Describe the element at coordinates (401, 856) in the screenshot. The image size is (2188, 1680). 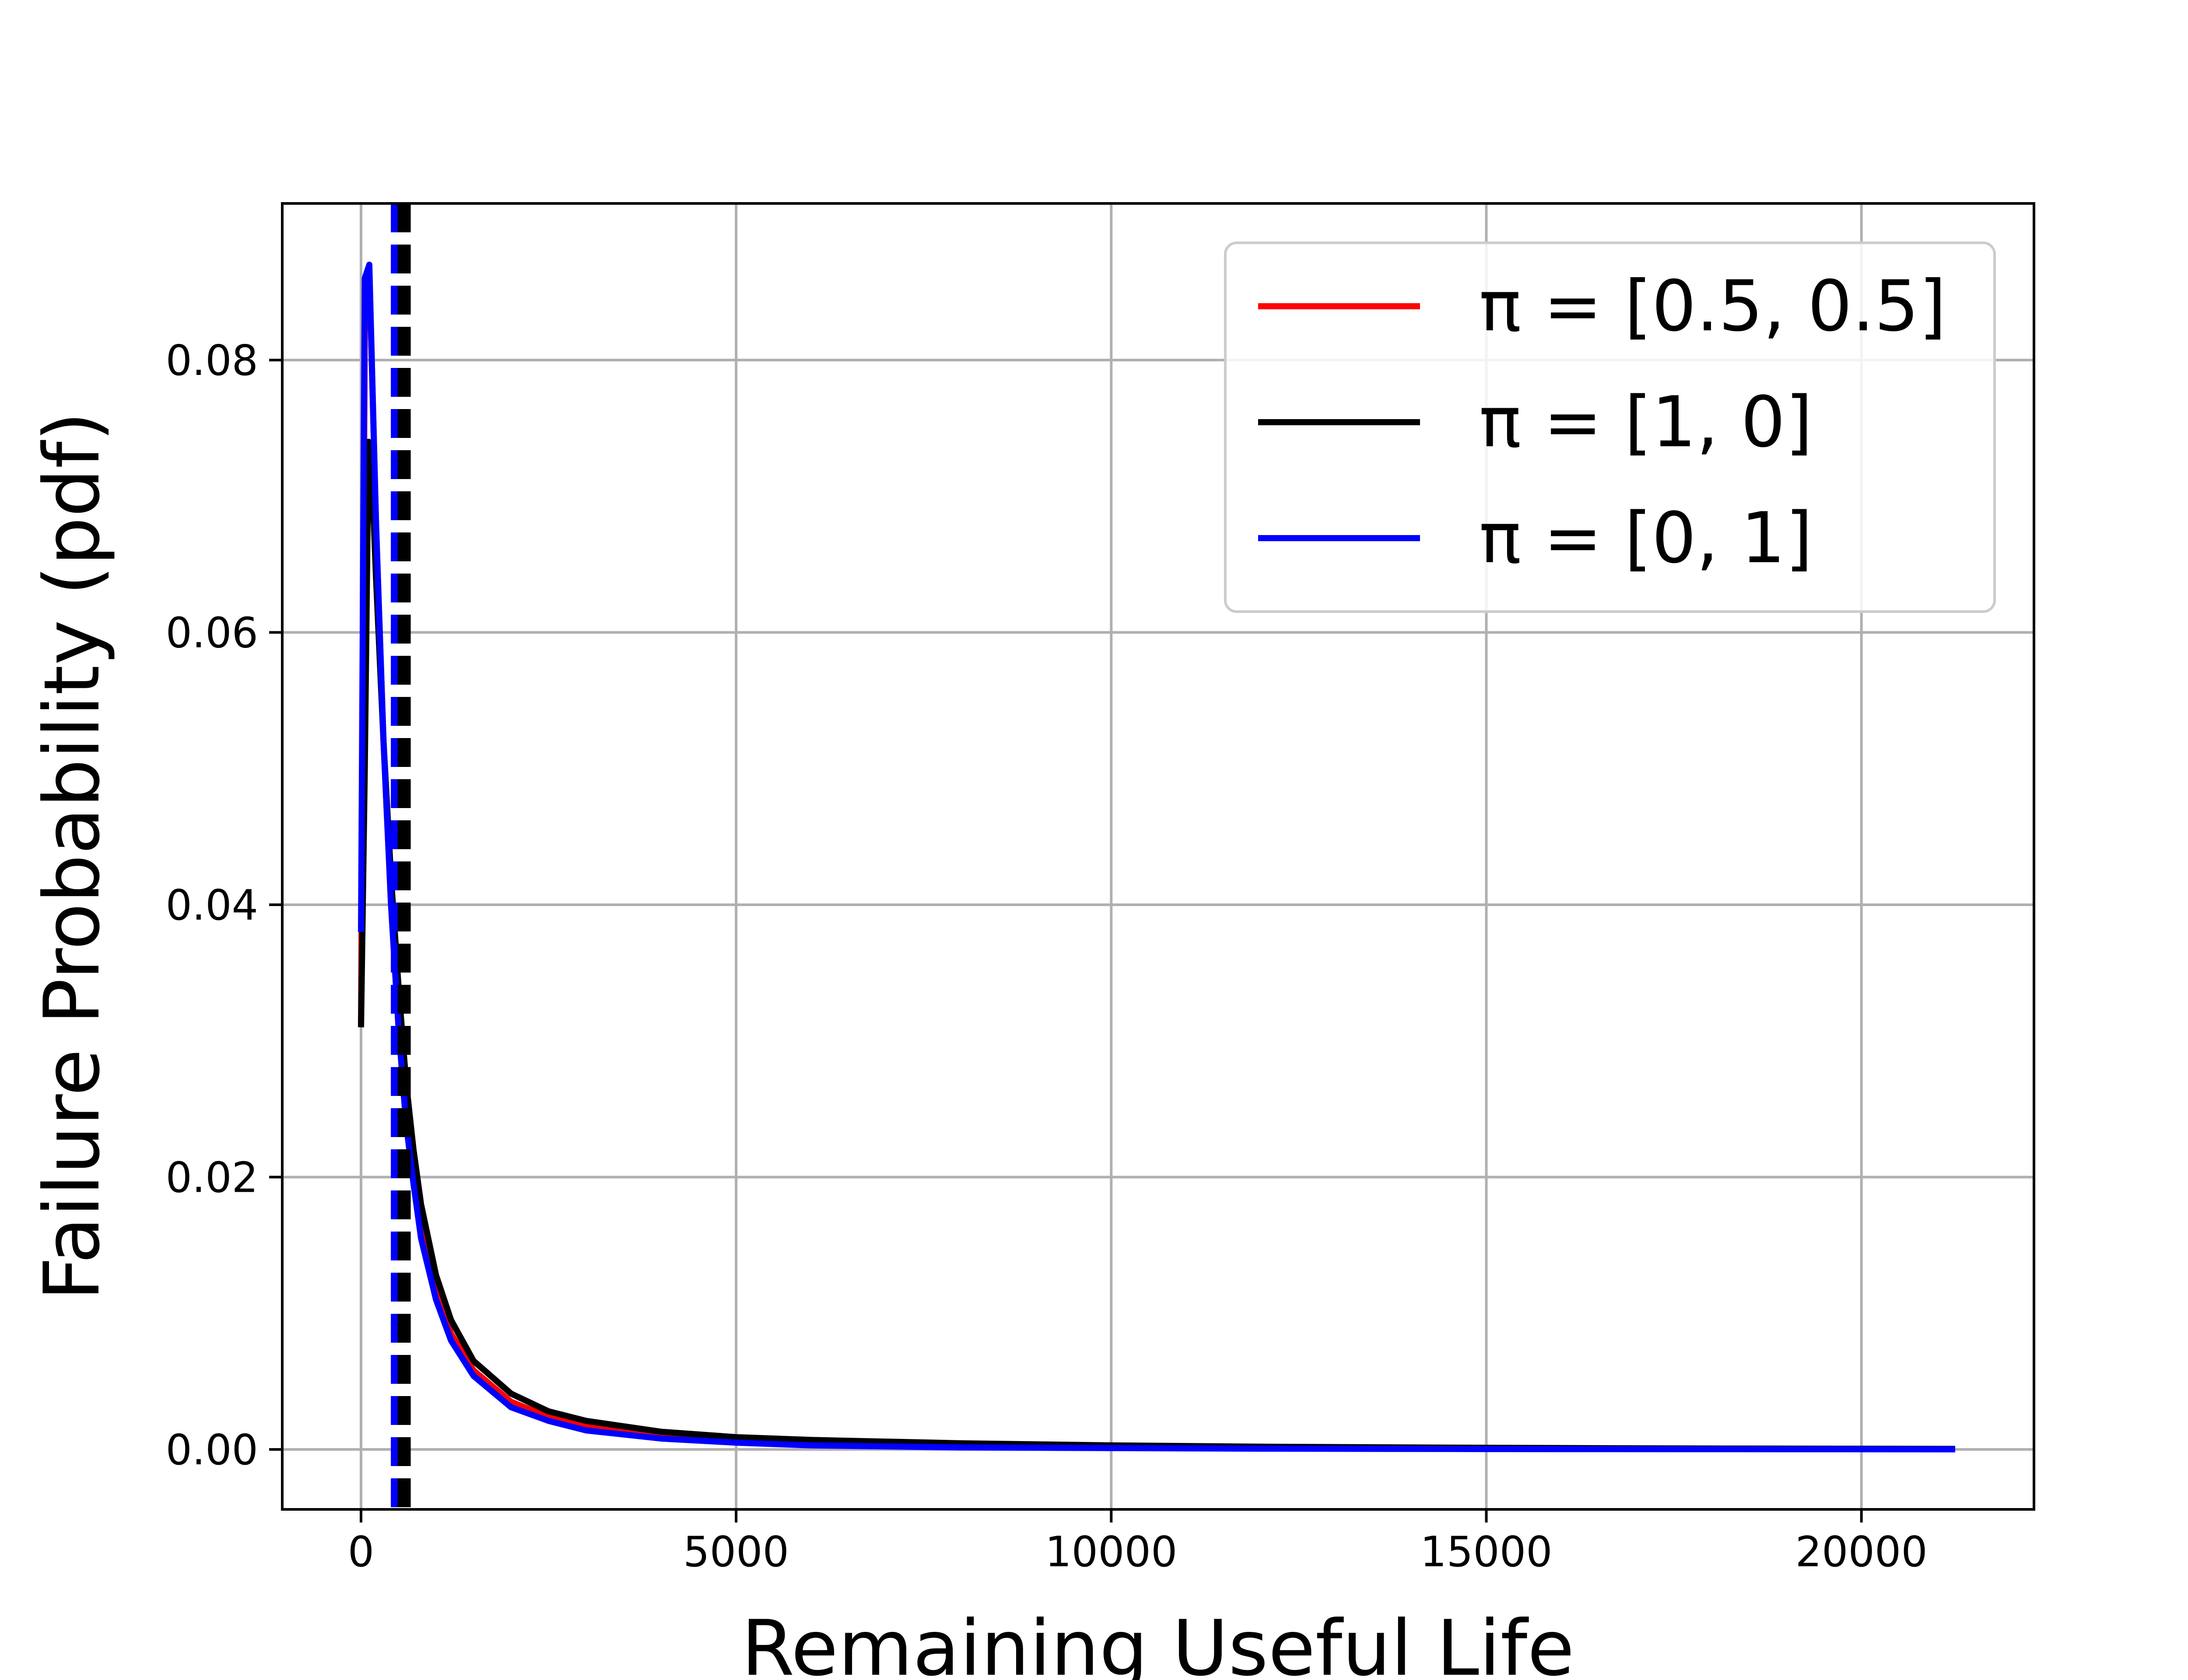
I see `vline-layer` at that location.